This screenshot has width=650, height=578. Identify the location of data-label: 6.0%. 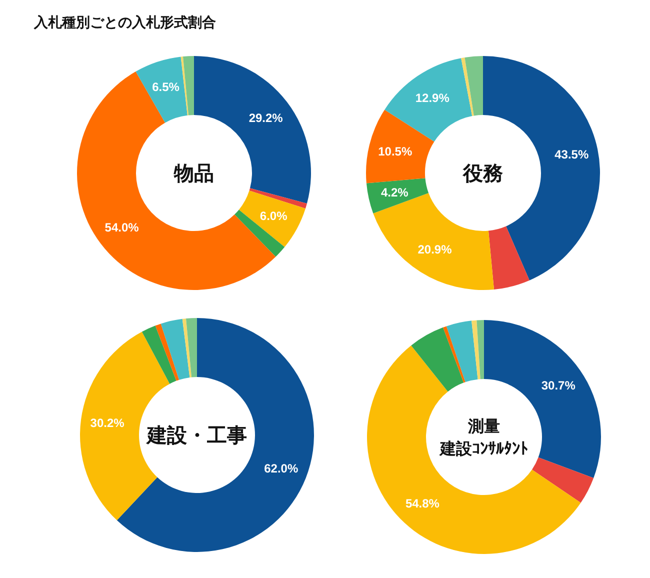
(274, 216).